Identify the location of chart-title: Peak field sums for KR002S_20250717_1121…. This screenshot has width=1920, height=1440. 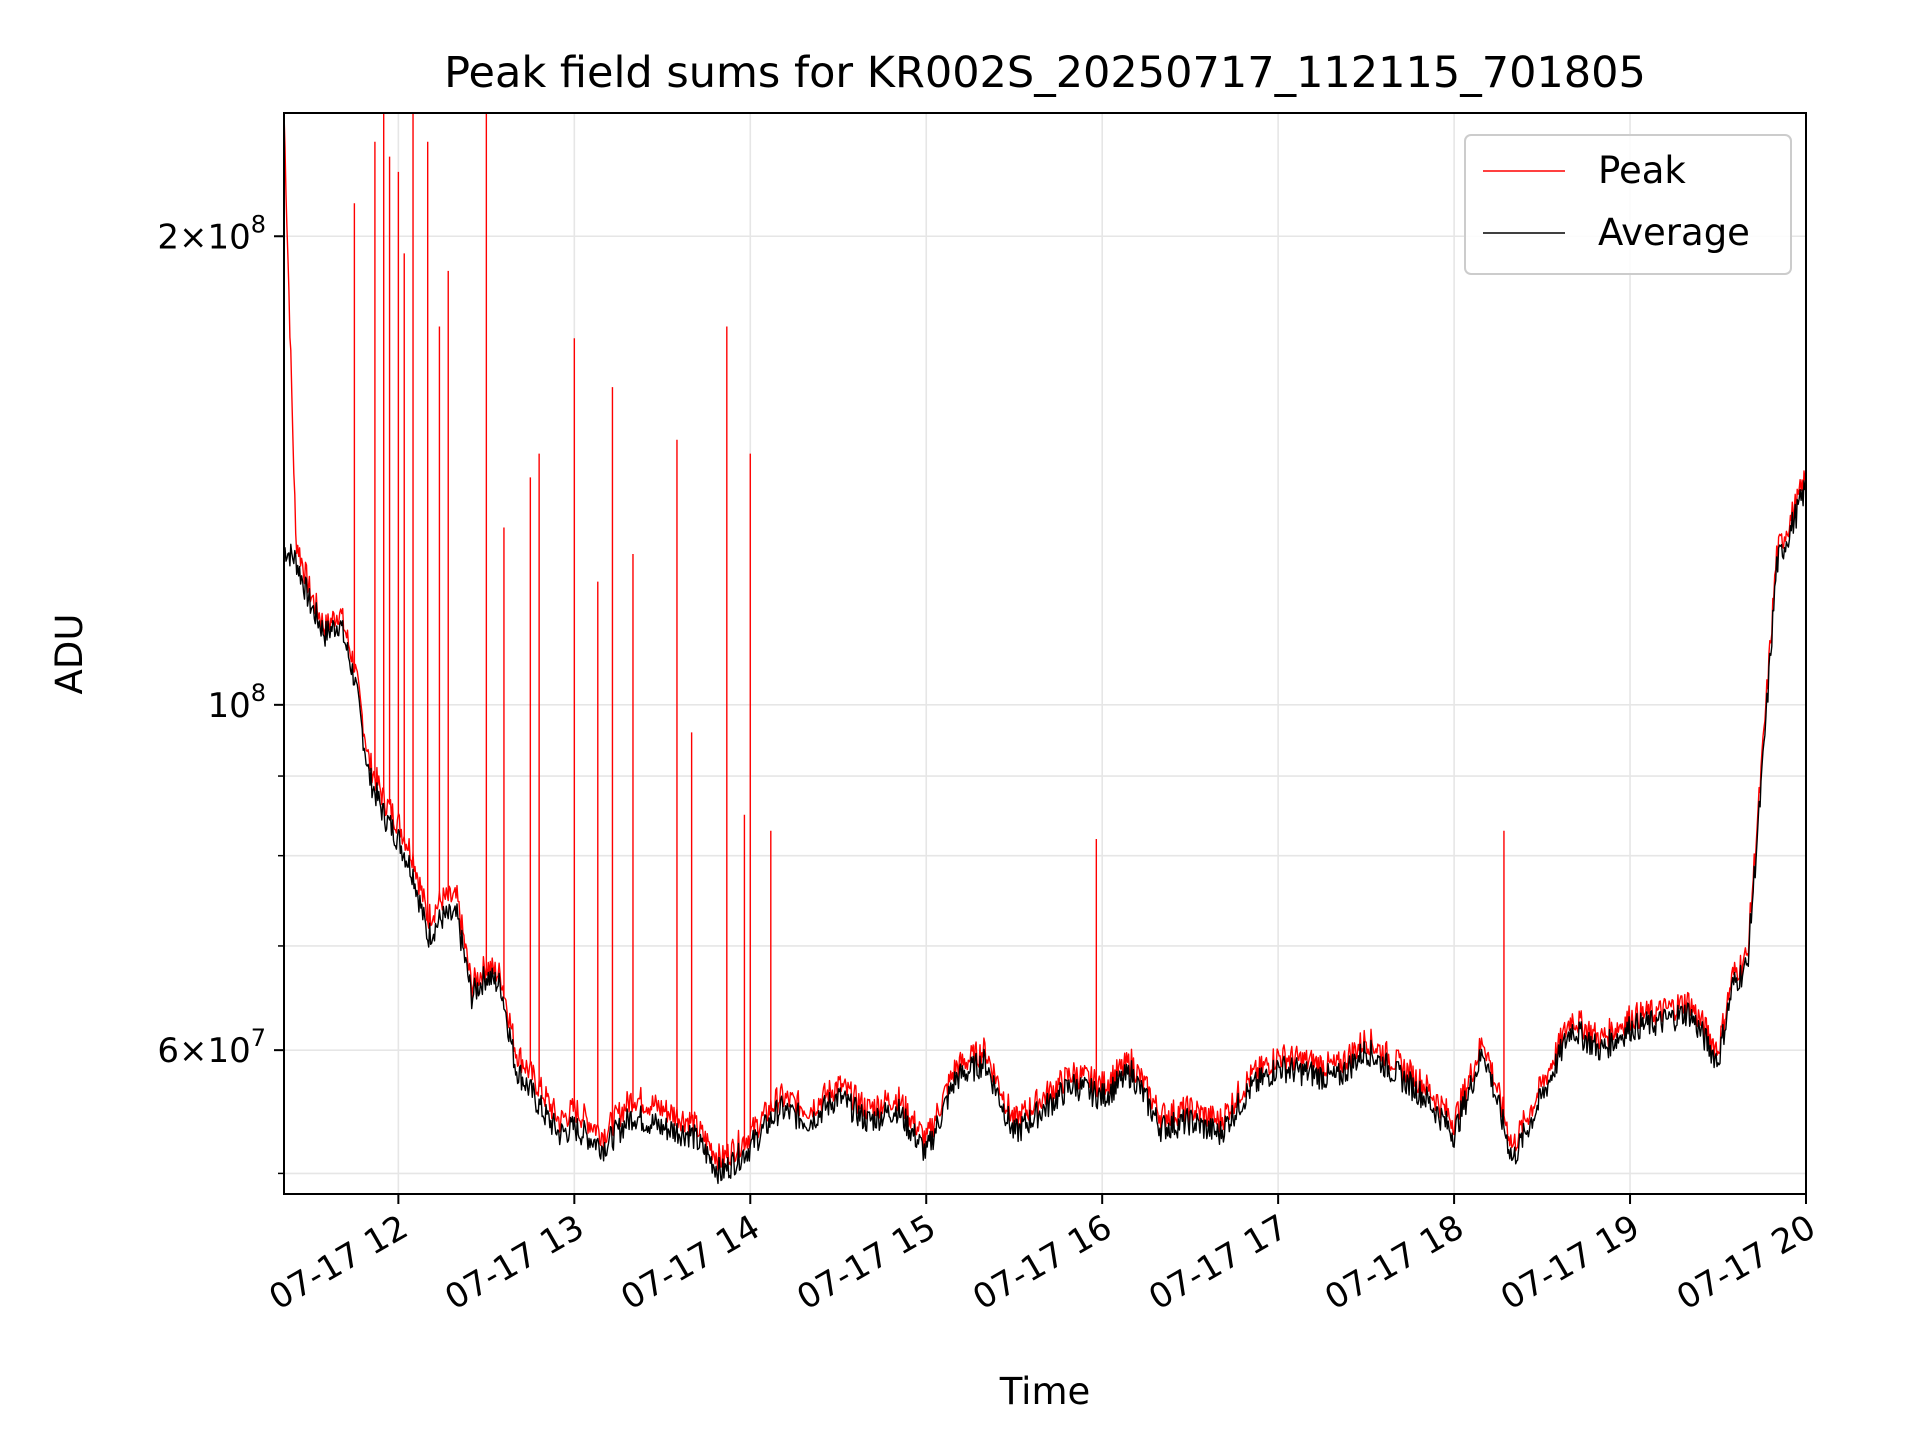
(1045, 73).